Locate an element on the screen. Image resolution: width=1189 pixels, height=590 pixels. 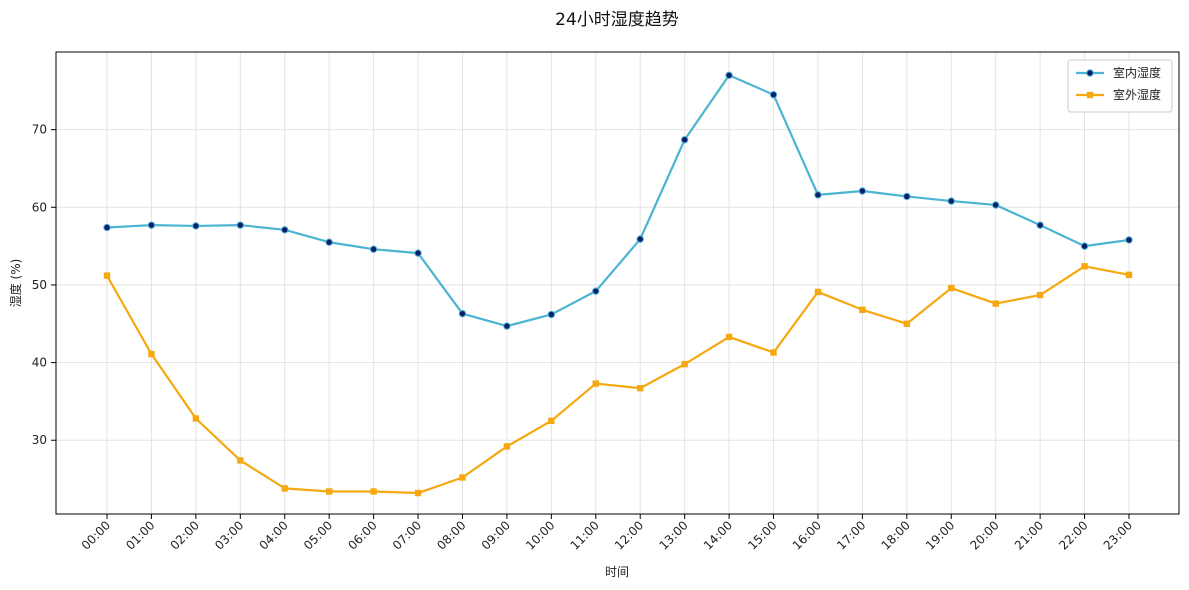
x-tick-label: 00:00 is located at coordinates (96, 535).